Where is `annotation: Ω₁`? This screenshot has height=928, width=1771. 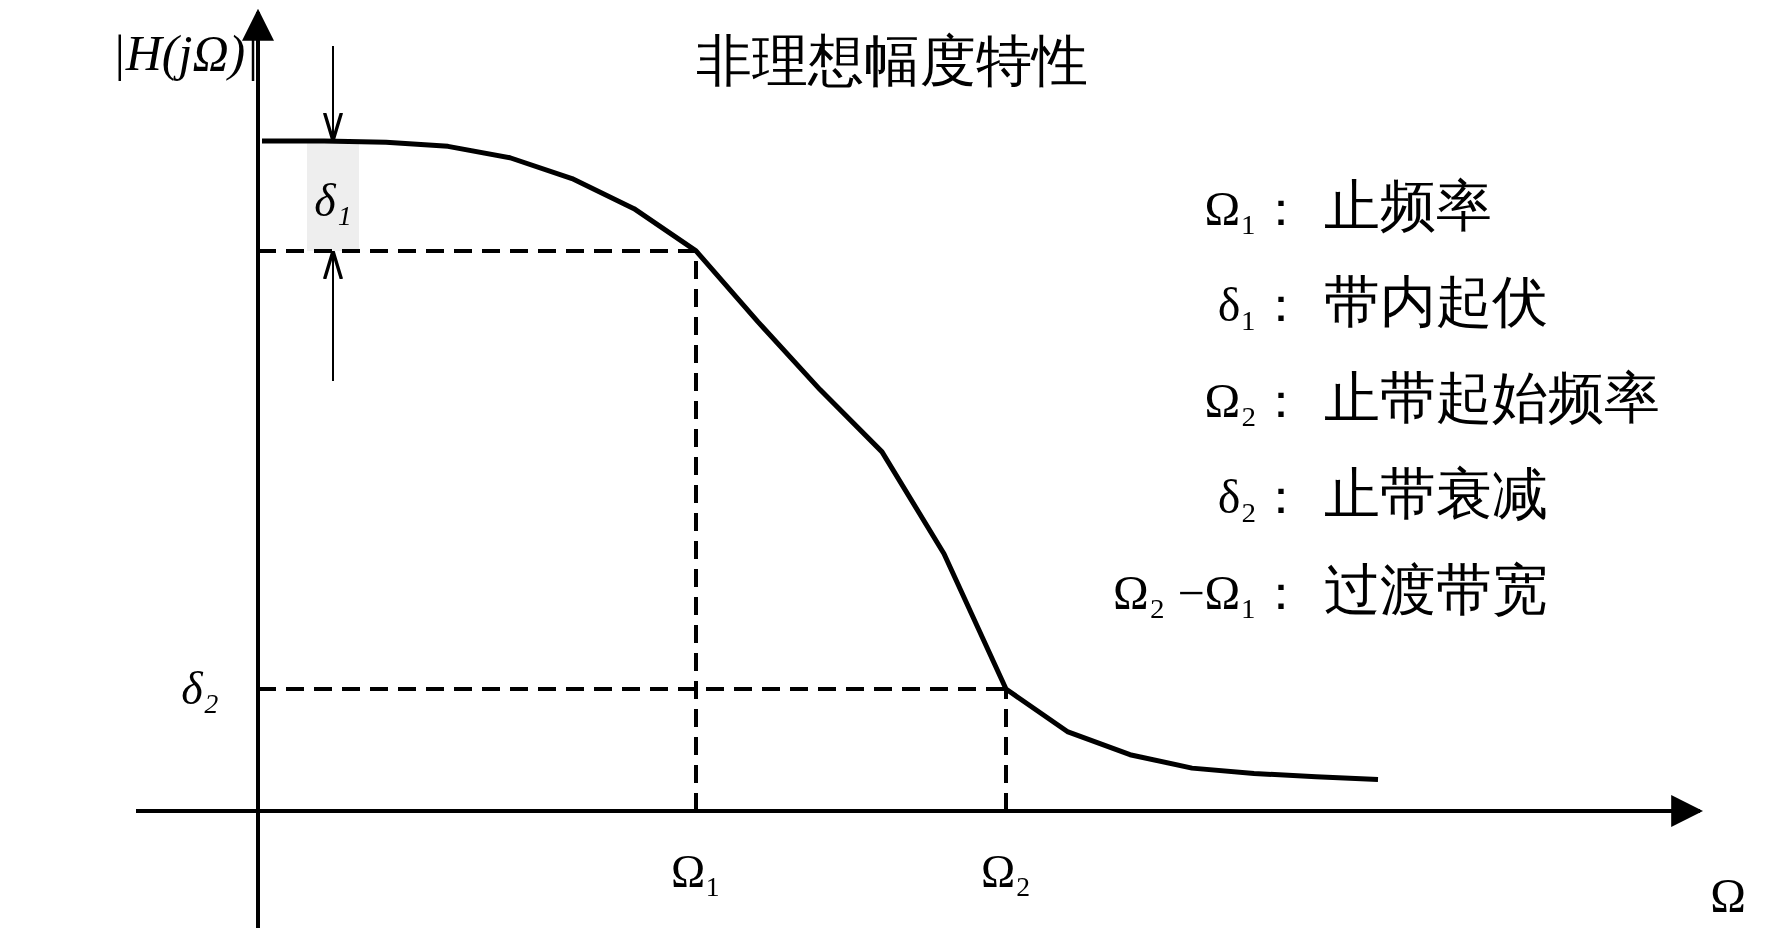
annotation: Ω₁ is located at coordinates (696, 871).